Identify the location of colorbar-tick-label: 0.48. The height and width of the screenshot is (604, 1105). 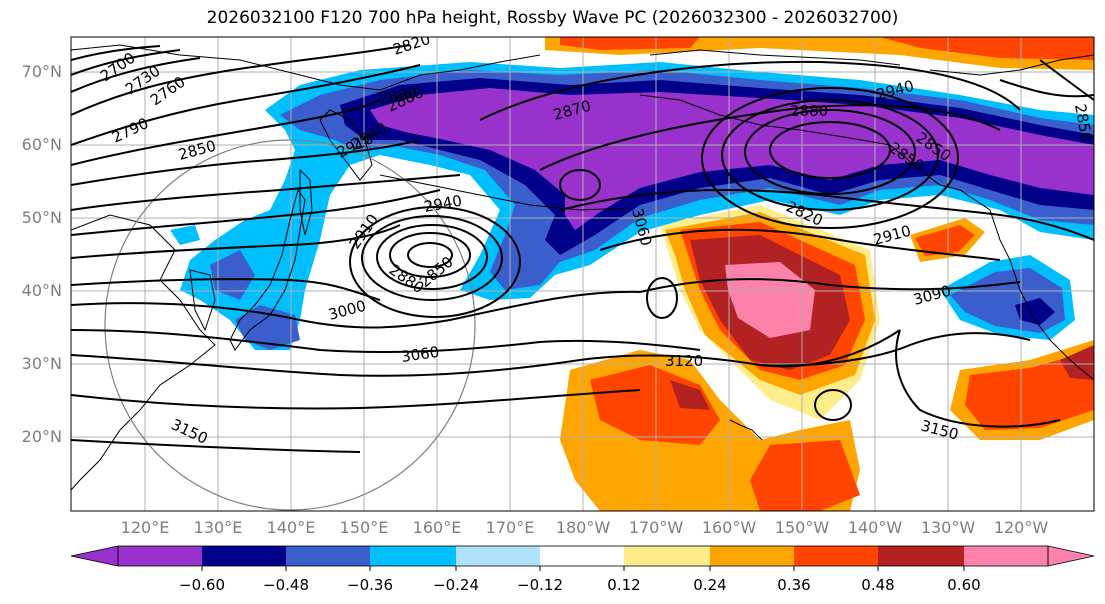
(878, 585).